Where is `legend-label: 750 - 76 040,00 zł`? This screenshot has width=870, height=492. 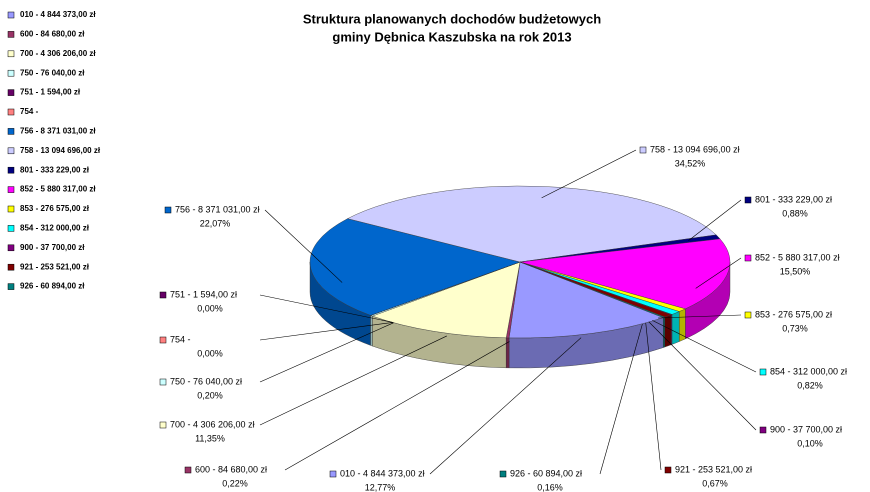 legend-label: 750 - 76 040,00 zł is located at coordinates (52, 72).